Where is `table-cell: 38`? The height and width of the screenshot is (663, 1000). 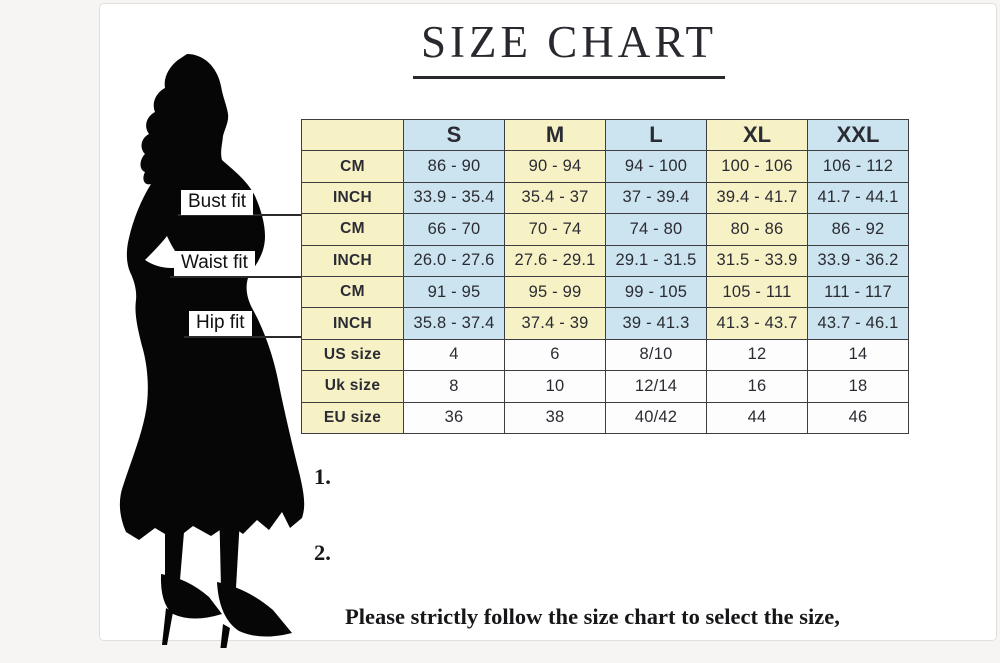 table-cell: 38 is located at coordinates (555, 417).